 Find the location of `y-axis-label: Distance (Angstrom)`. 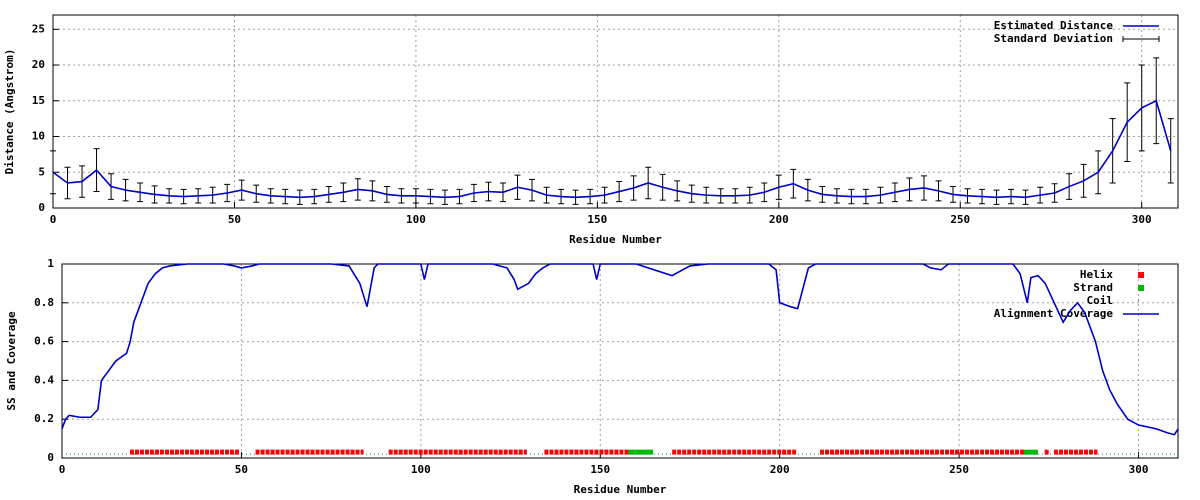

y-axis-label: Distance (Angstrom) is located at coordinates (9, 112).